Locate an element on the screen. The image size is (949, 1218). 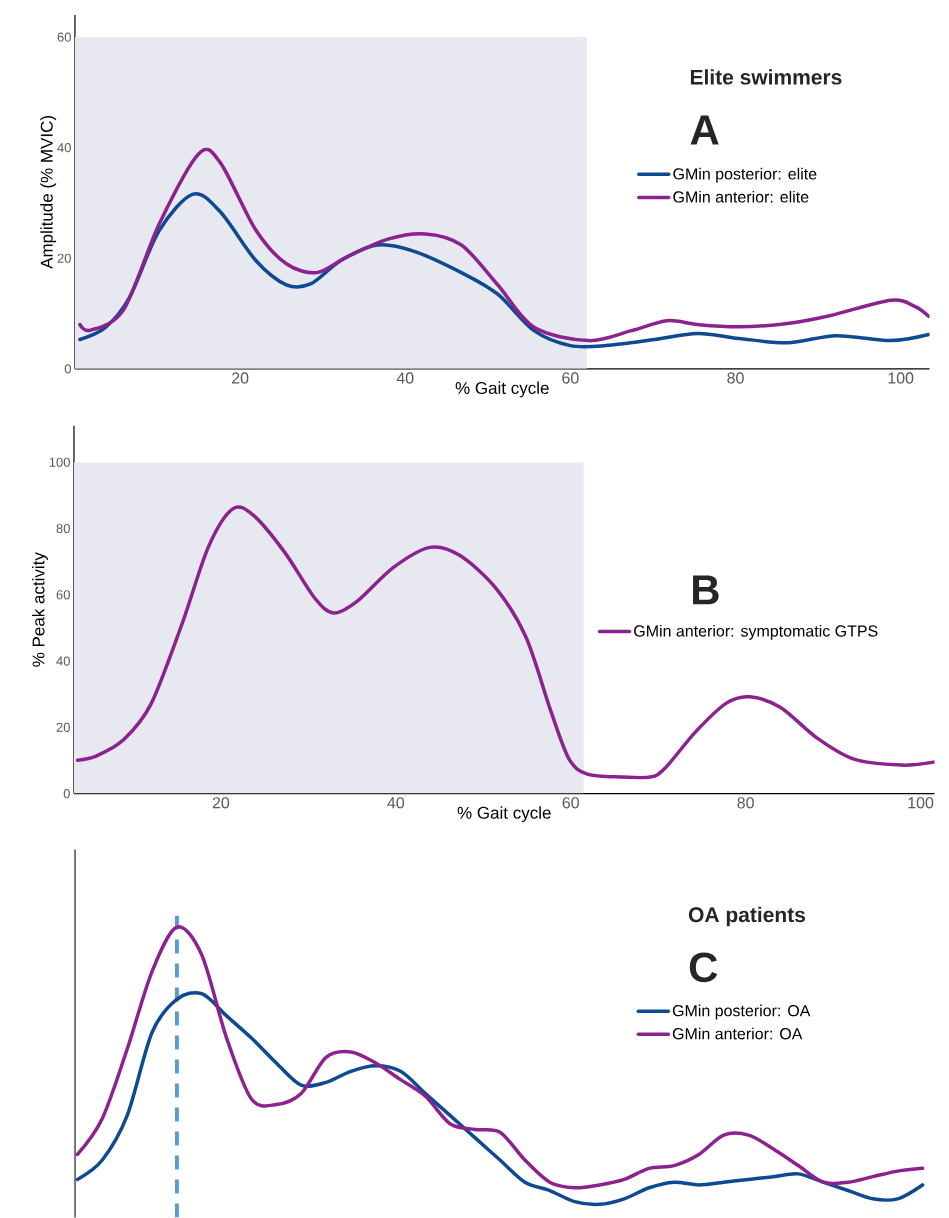
annotation: C is located at coordinates (704, 967).